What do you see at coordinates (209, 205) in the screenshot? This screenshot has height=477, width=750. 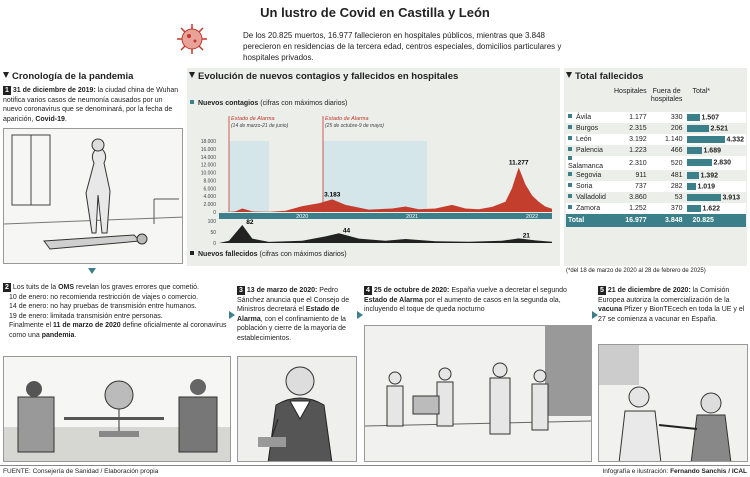 I see `y-tick-label: 2.000` at bounding box center [209, 205].